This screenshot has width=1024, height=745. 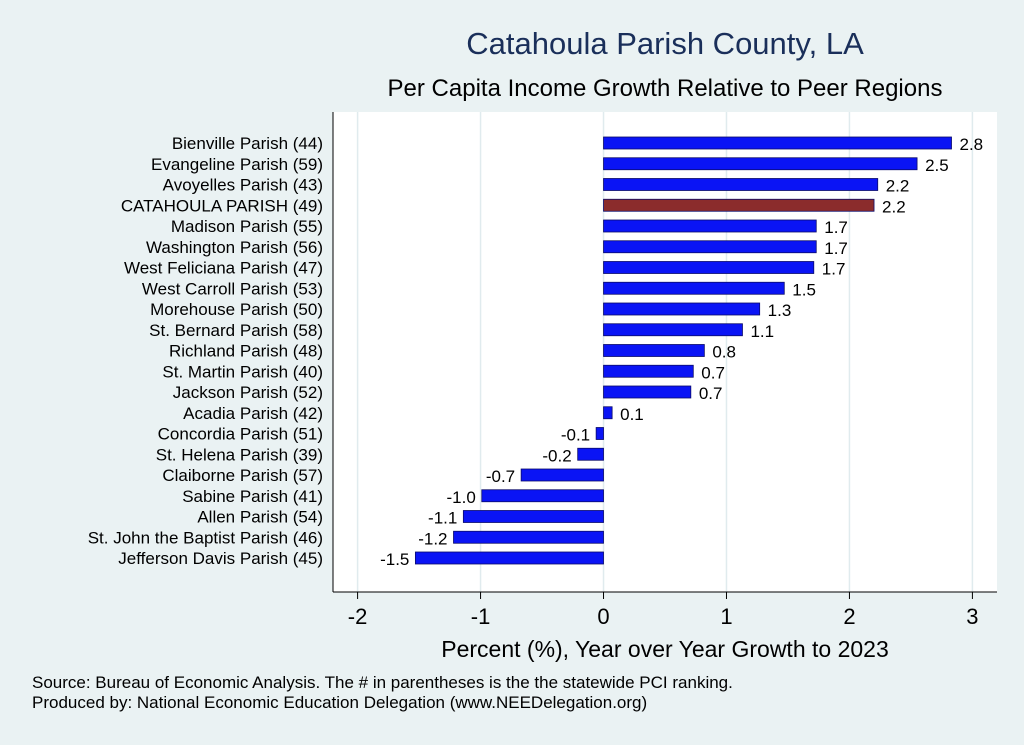 What do you see at coordinates (460, 497) in the screenshot?
I see `value-label: -1.0` at bounding box center [460, 497].